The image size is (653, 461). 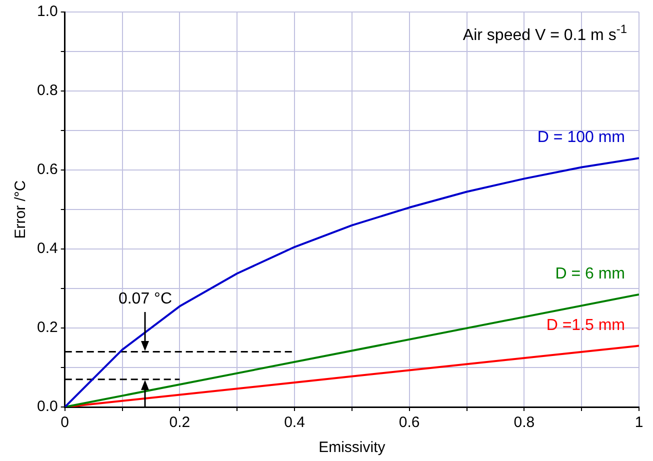 I want to click on y-tick-label: 0.8, so click(x=47, y=91).